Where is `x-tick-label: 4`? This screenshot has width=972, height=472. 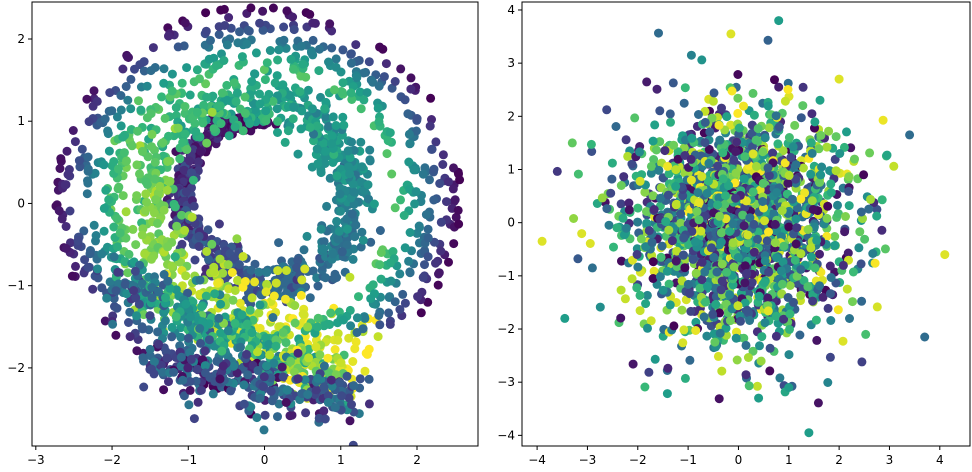
x-tick-label: 4 is located at coordinates (940, 460).